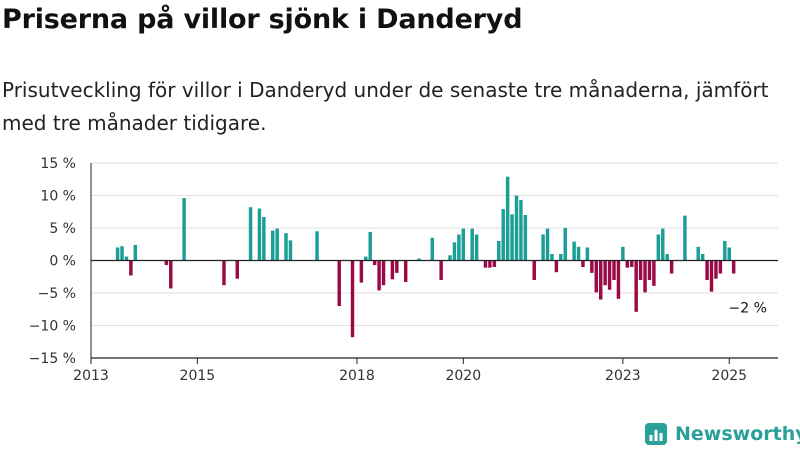 The image size is (800, 450). What do you see at coordinates (62, 262) in the screenshot?
I see `y-tick-label: 0 %` at bounding box center [62, 262].